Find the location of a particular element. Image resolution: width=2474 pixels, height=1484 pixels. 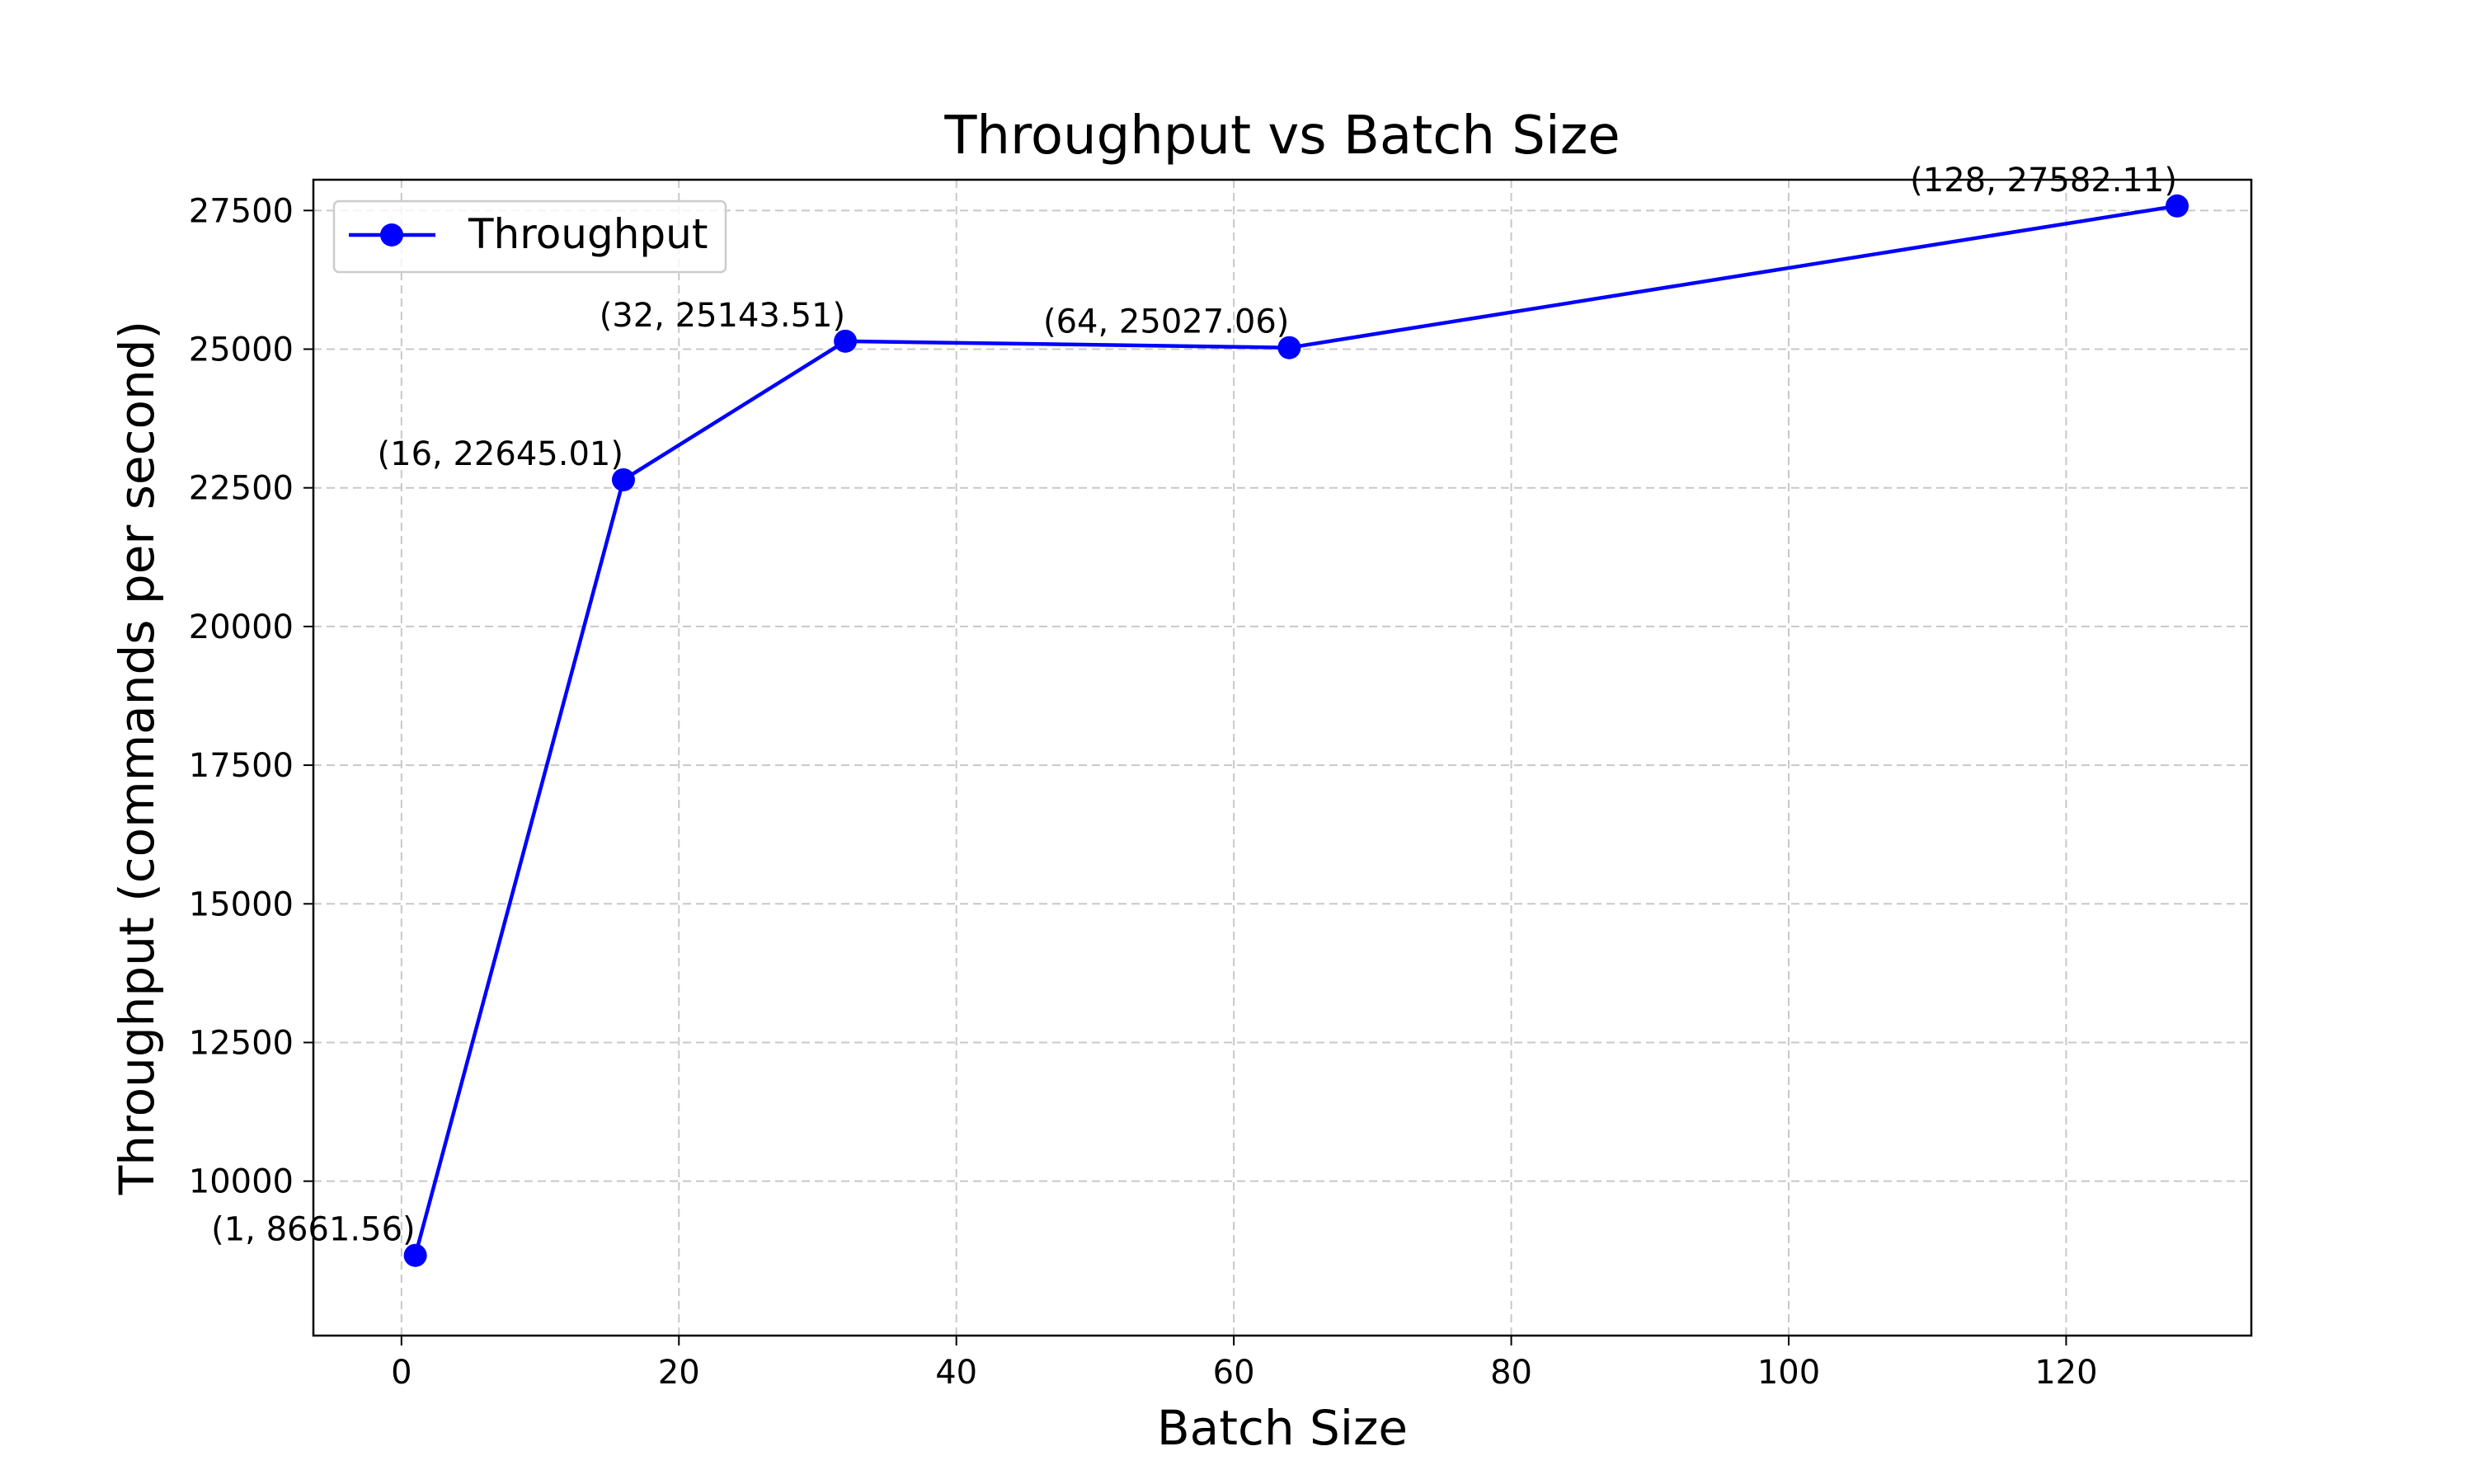

x-tick-label: 100 is located at coordinates (1788, 1373).